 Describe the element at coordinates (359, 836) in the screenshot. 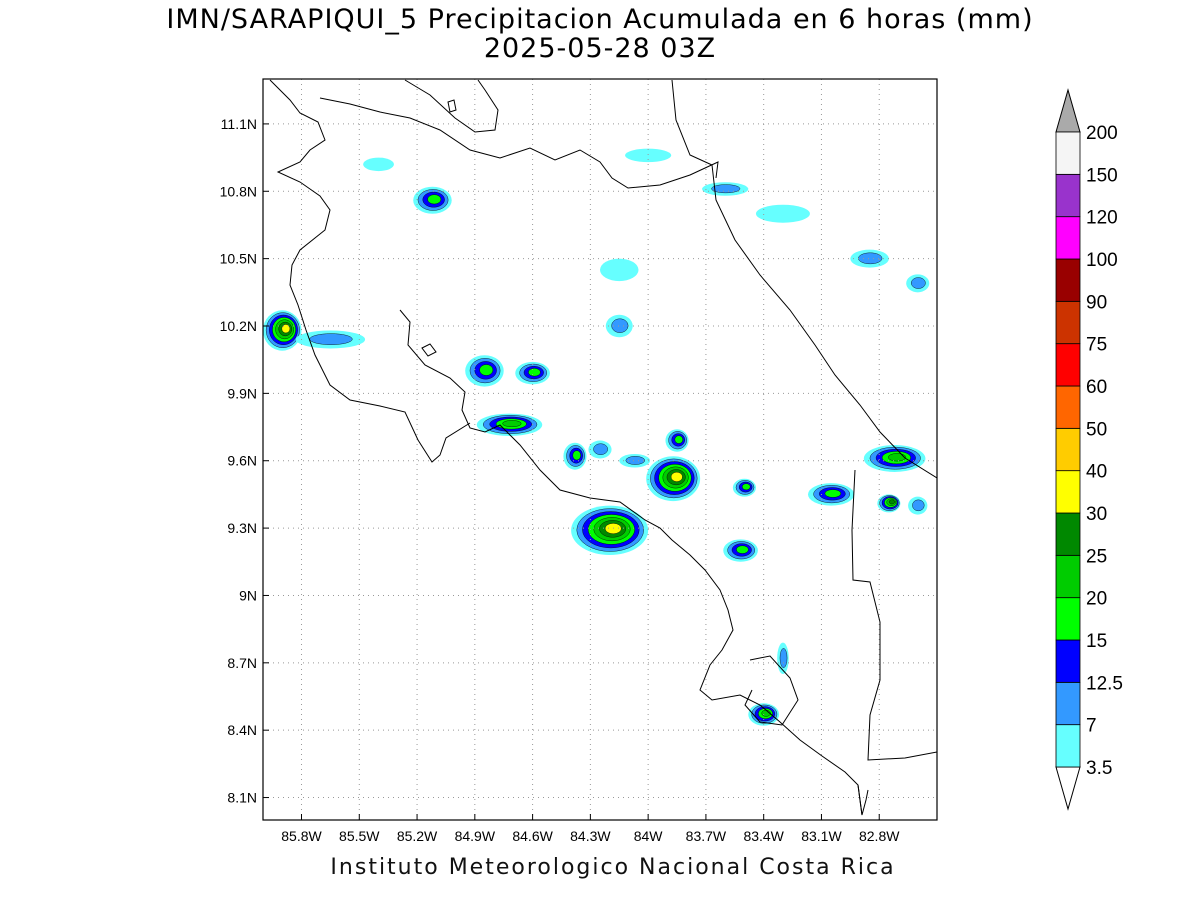

I see `lon-tick-label: 85.5W` at that location.